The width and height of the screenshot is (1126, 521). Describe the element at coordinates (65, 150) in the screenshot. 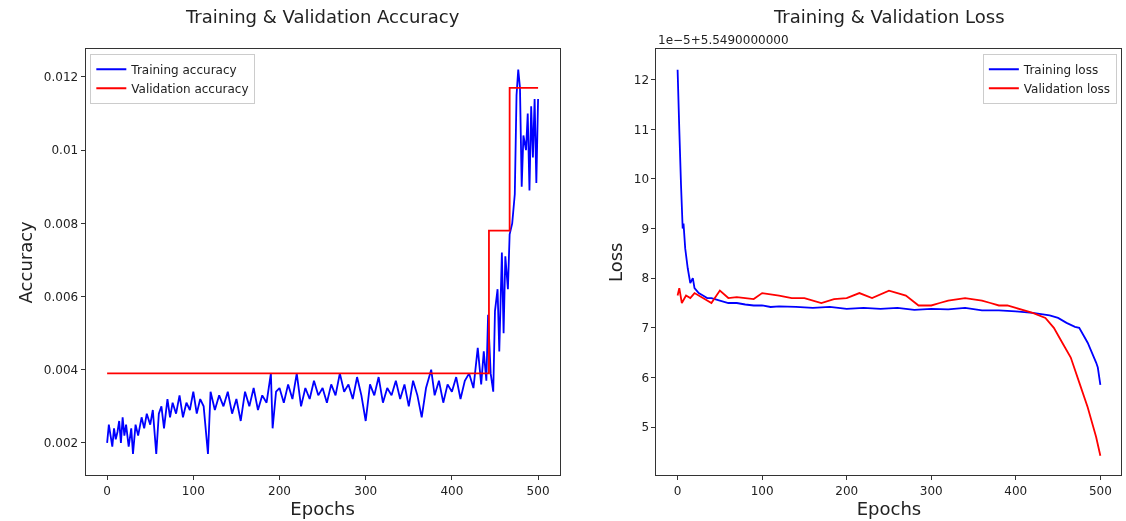

I see `y-tick-label: 0.01` at that location.